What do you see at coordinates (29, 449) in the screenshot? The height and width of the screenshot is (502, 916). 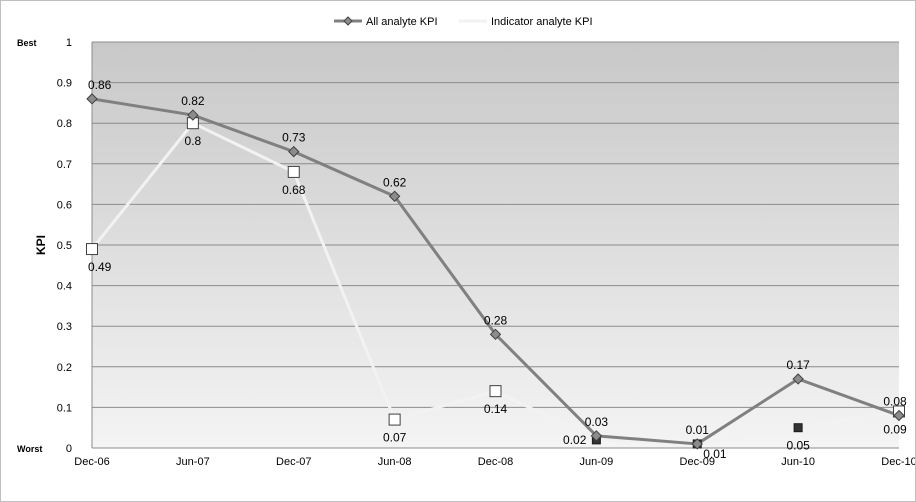 I see `y-end-label-worst: Worst` at bounding box center [29, 449].